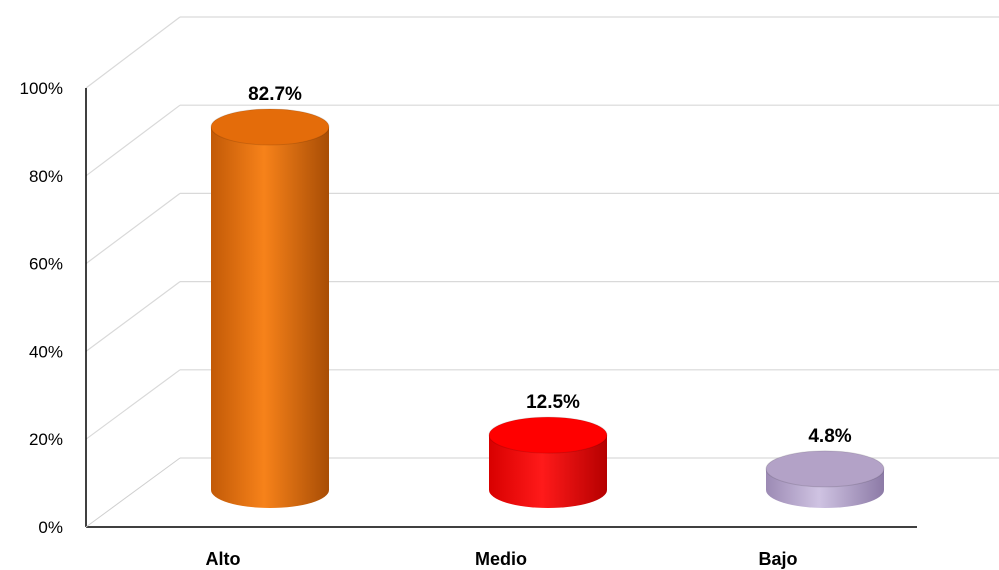 The width and height of the screenshot is (999, 570). Describe the element at coordinates (41, 308) in the screenshot. I see `y-tick-labels: 0% 20% 40% 60% 80% 100%` at that location.